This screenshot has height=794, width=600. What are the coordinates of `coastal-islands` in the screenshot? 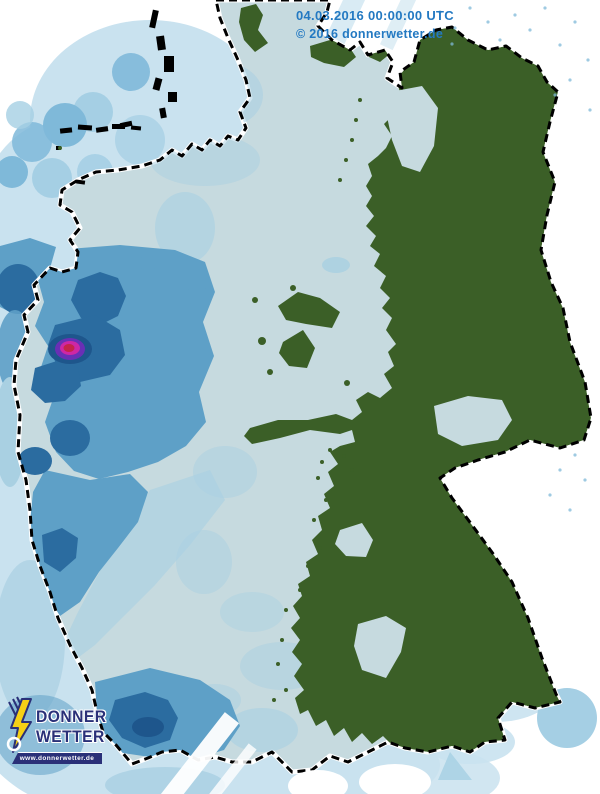 It's located at (116, 97).